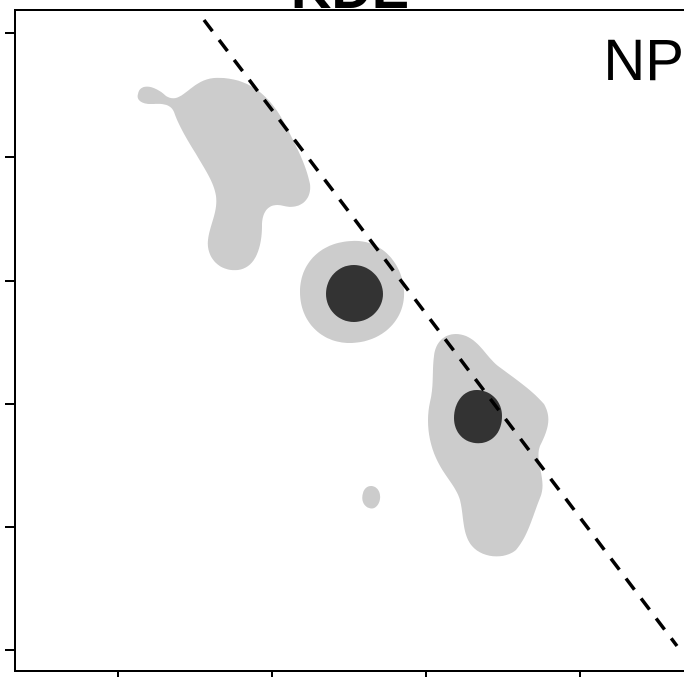 The image size is (684, 677). What do you see at coordinates (488, 445) in the screenshot?
I see `outer-contour-region-lower-right` at bounding box center [488, 445].